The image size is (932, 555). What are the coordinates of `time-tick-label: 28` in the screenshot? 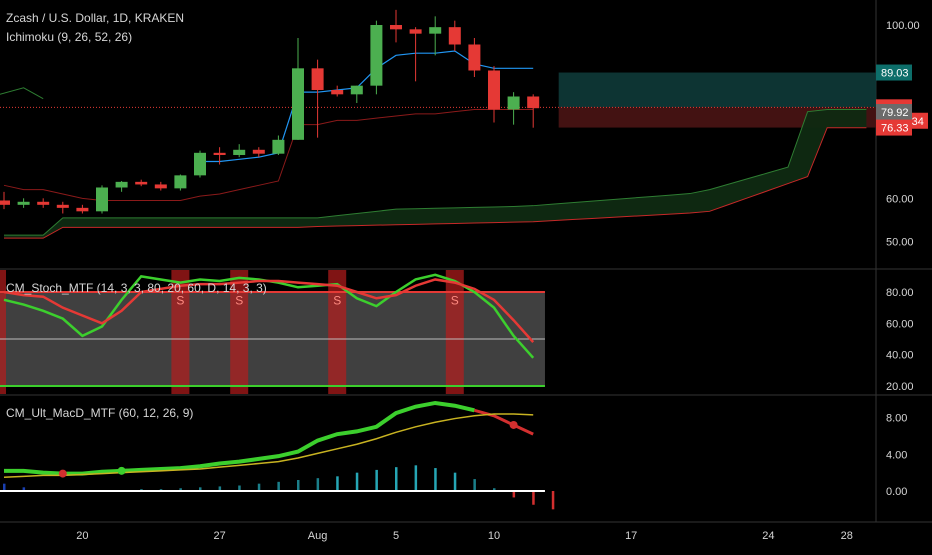 It's located at (847, 536).